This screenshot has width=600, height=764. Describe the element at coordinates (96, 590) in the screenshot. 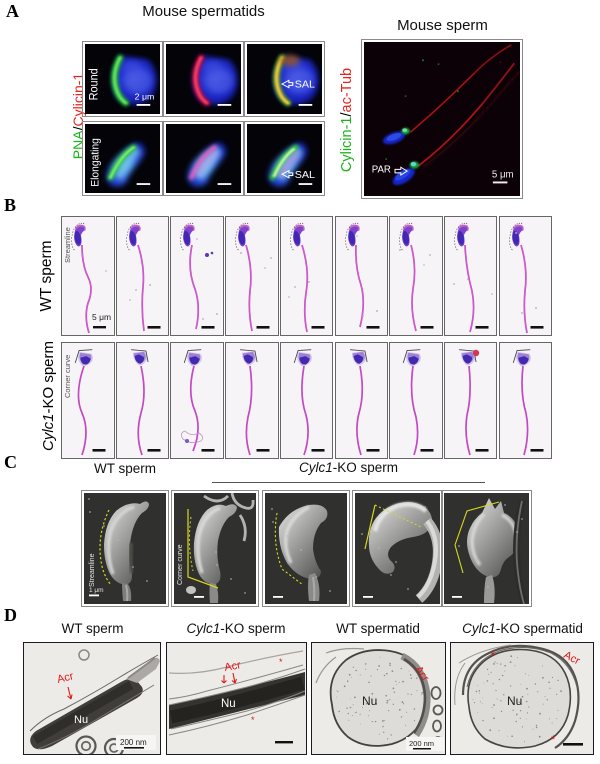

I see `svg-text: 1 μm` at that location.